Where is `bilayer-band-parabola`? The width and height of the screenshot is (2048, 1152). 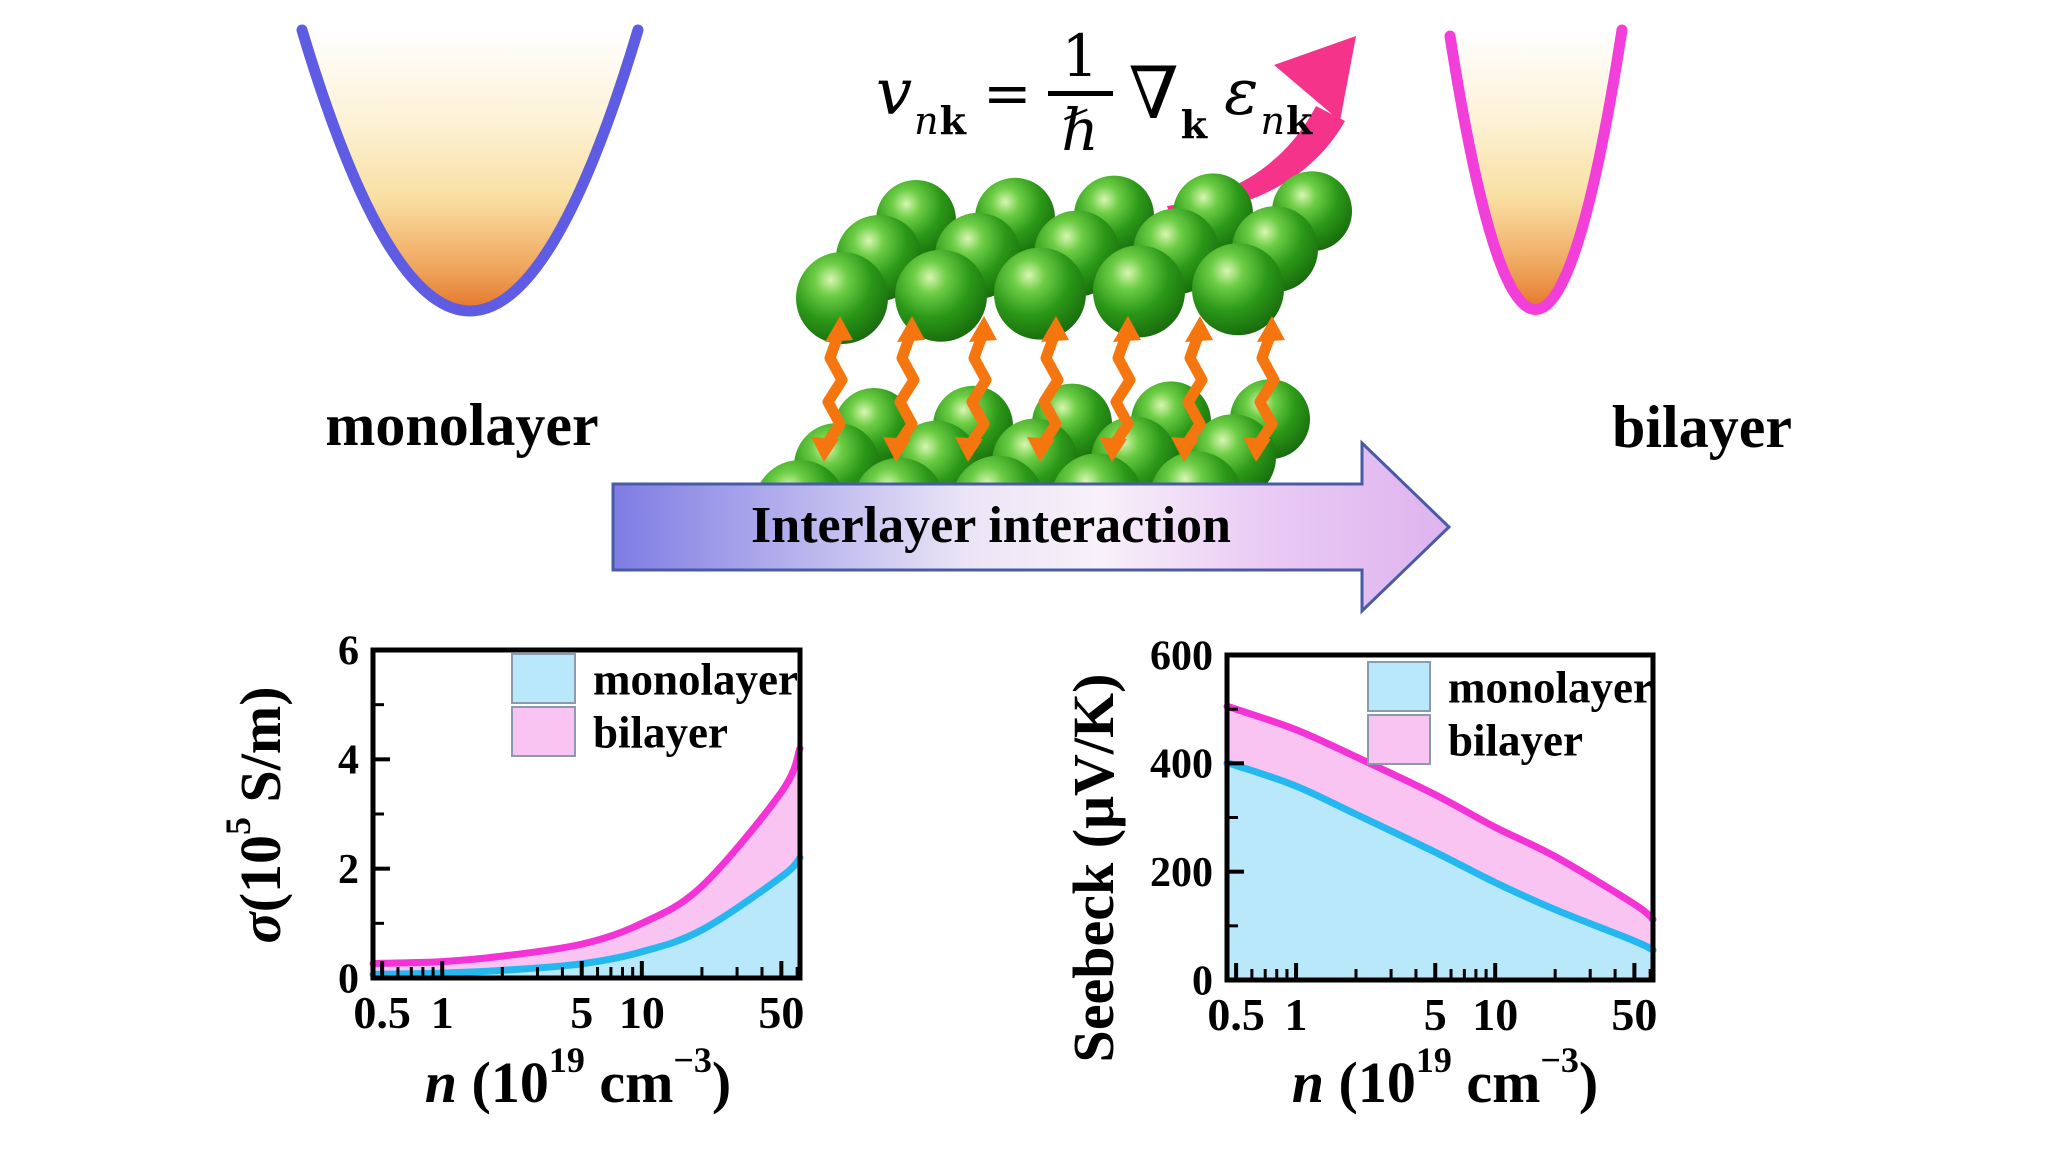 bilayer-band-parabola is located at coordinates (1536, 169).